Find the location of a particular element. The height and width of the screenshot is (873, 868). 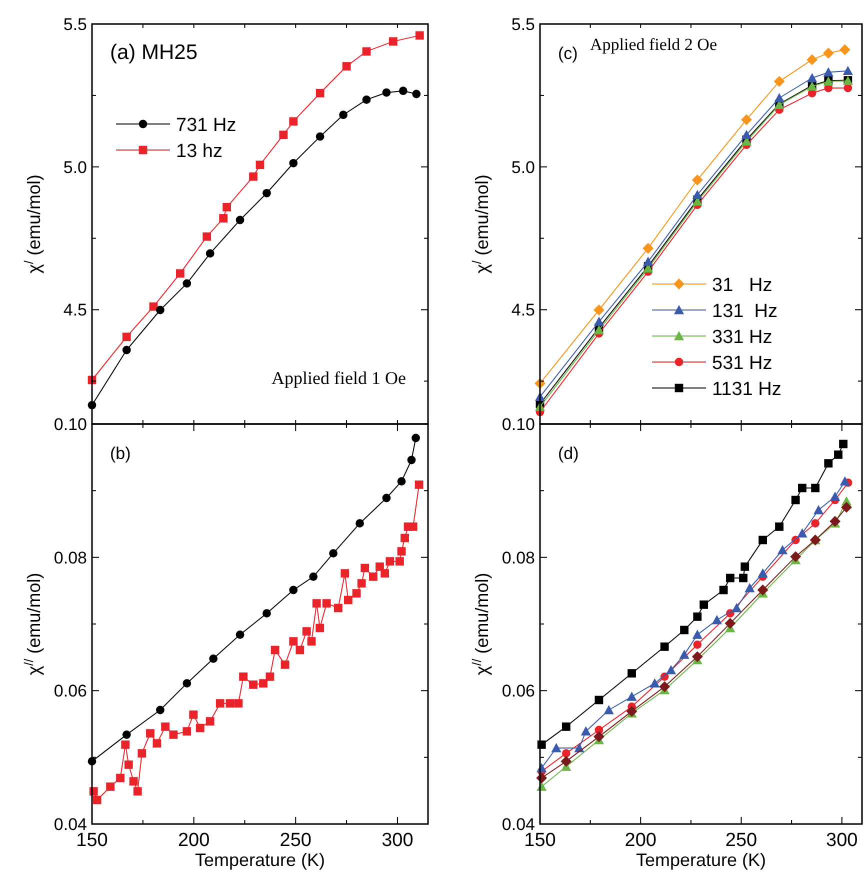

legend-label: 331 Hz is located at coordinates (742, 337).